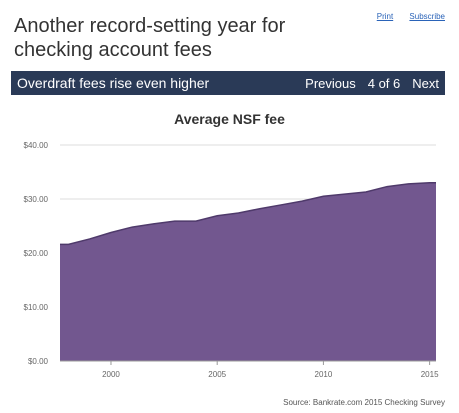 This screenshot has height=413, width=459. I want to click on next-button: Next, so click(425, 83).